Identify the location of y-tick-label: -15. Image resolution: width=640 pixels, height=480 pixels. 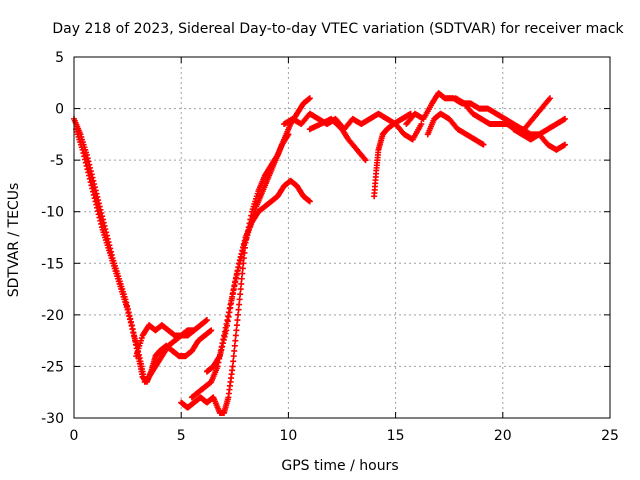
(52, 264).